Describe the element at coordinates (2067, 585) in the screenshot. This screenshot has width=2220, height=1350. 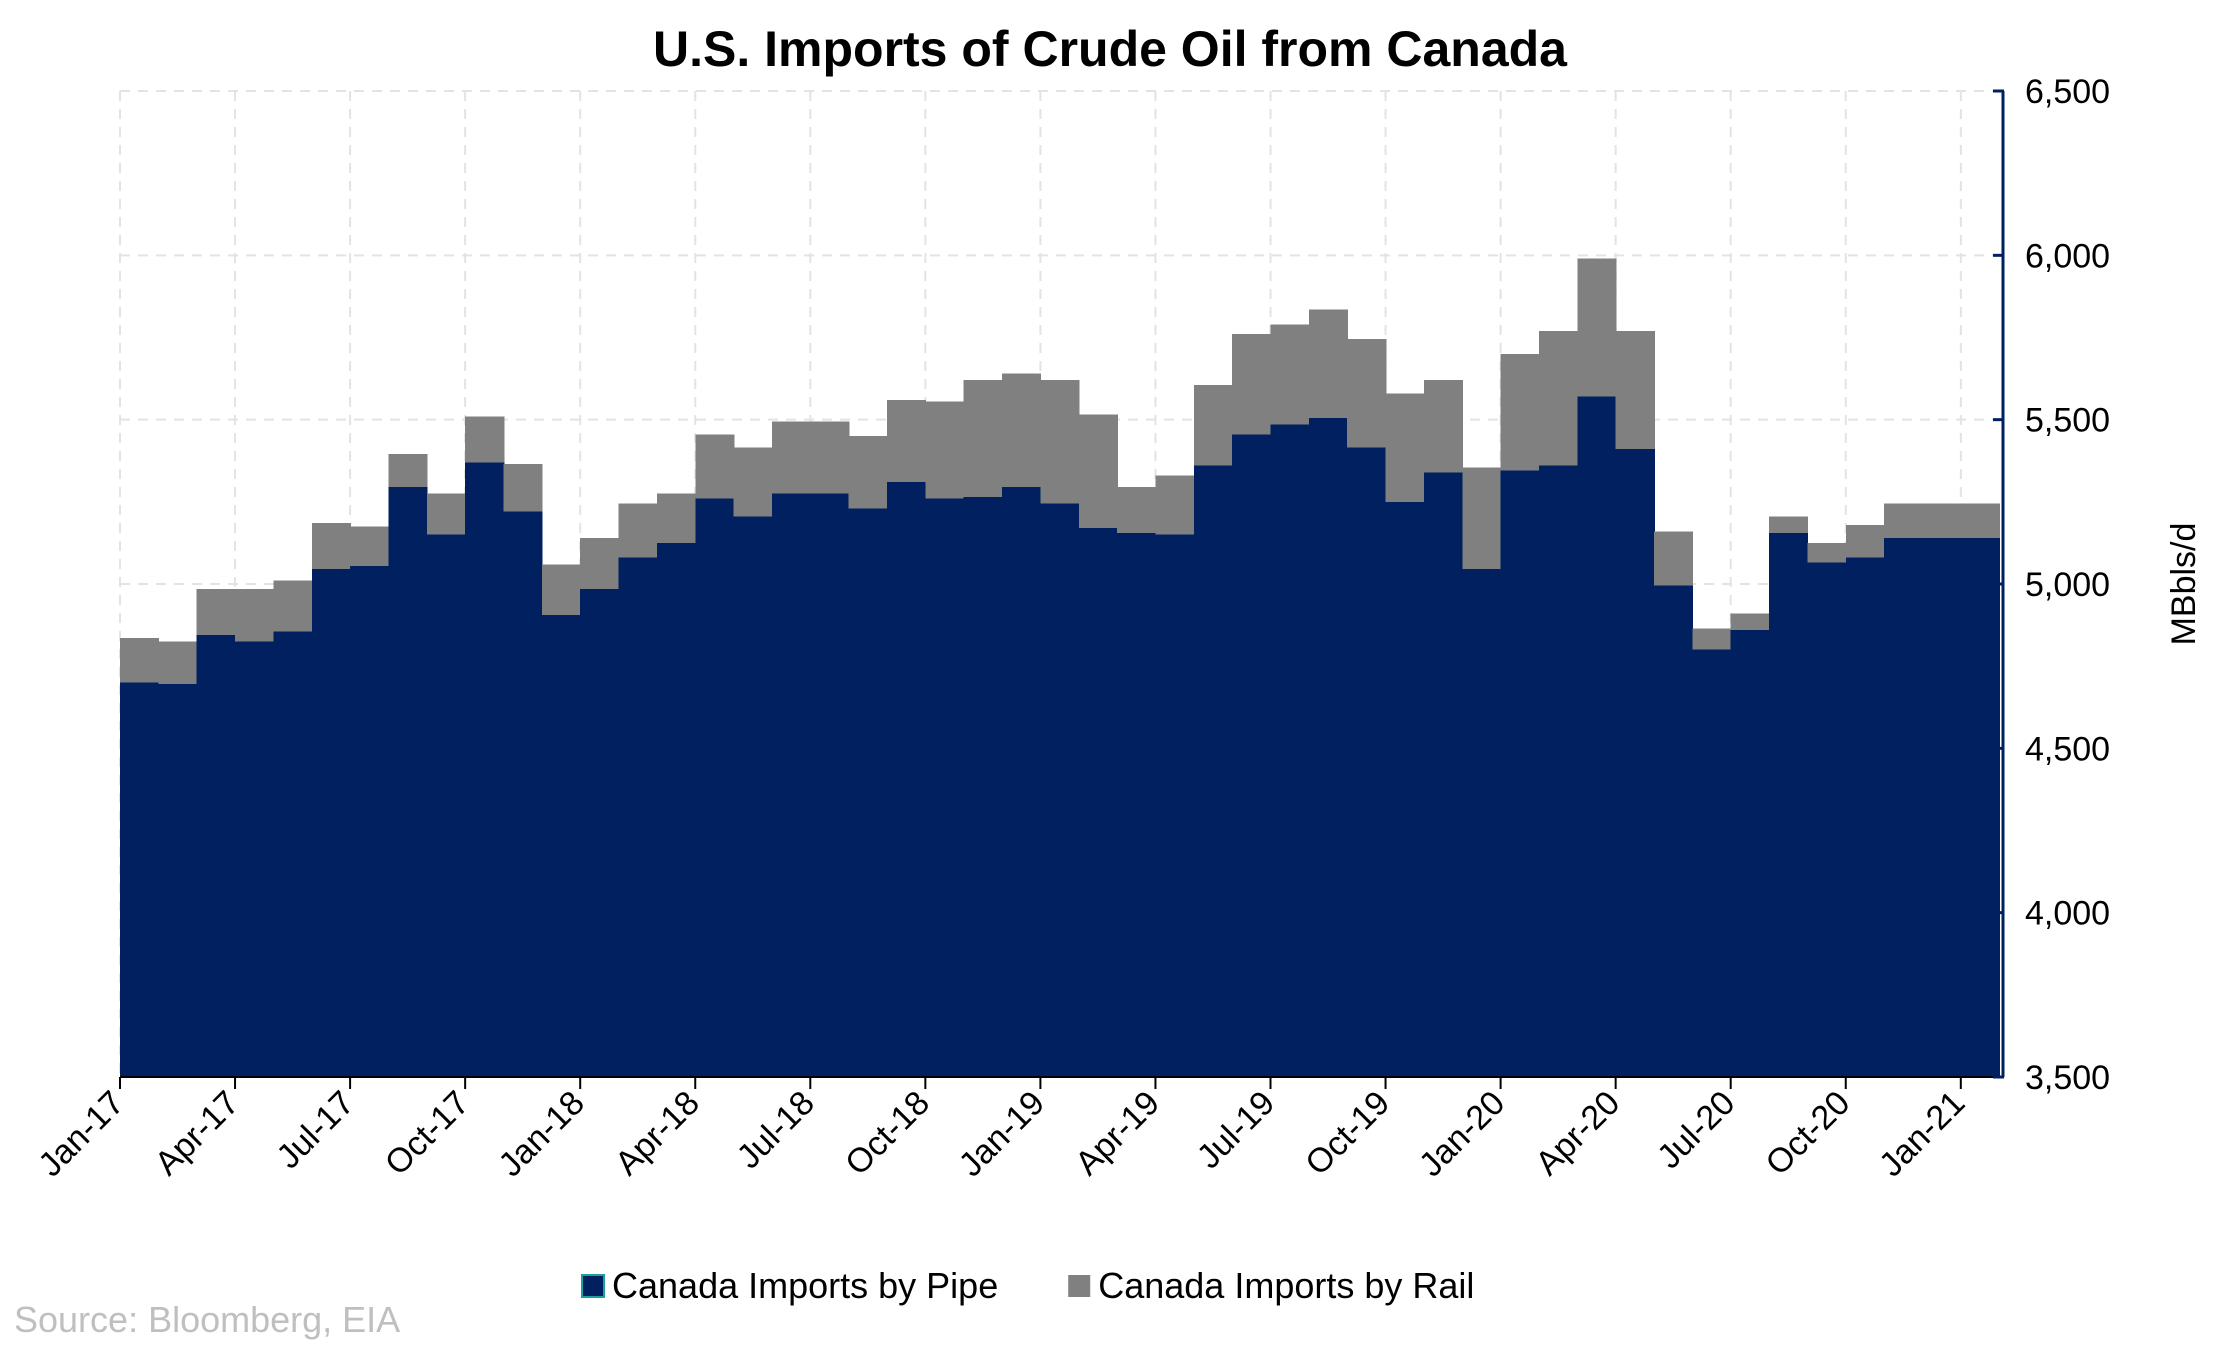
I see `y-tick-label: 5,000` at that location.